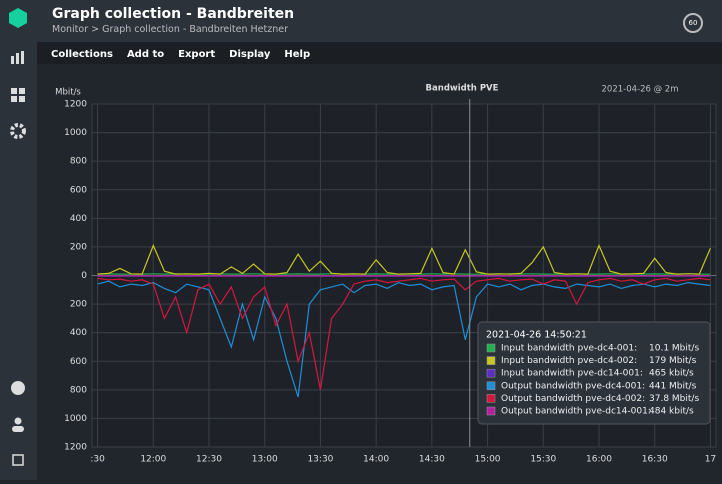 This screenshot has height=484, width=722. What do you see at coordinates (432, 460) in the screenshot?
I see `x-tick-label: 14:30` at bounding box center [432, 460].